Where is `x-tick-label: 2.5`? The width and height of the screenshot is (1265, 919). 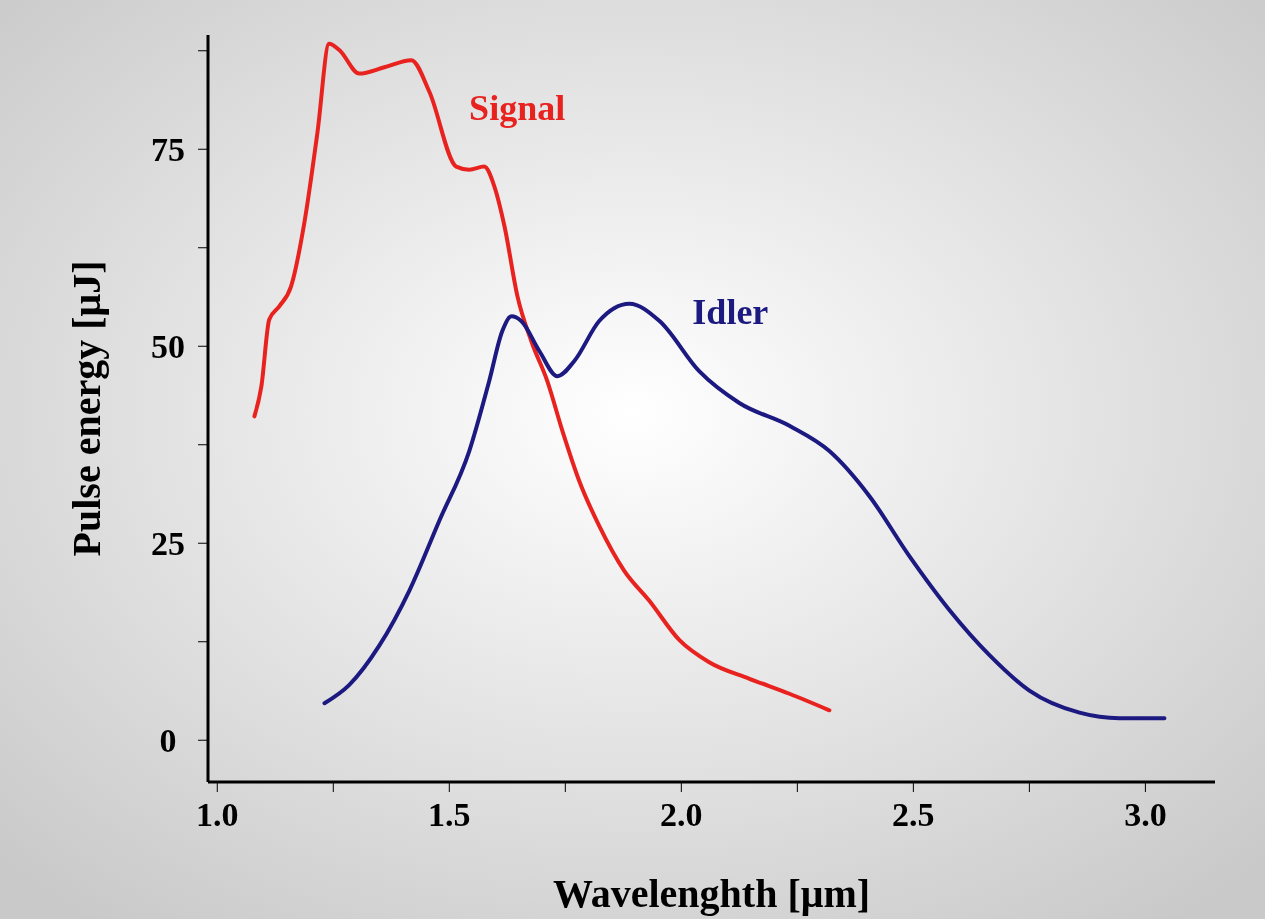
x-tick-label: 2.5 is located at coordinates (913, 814).